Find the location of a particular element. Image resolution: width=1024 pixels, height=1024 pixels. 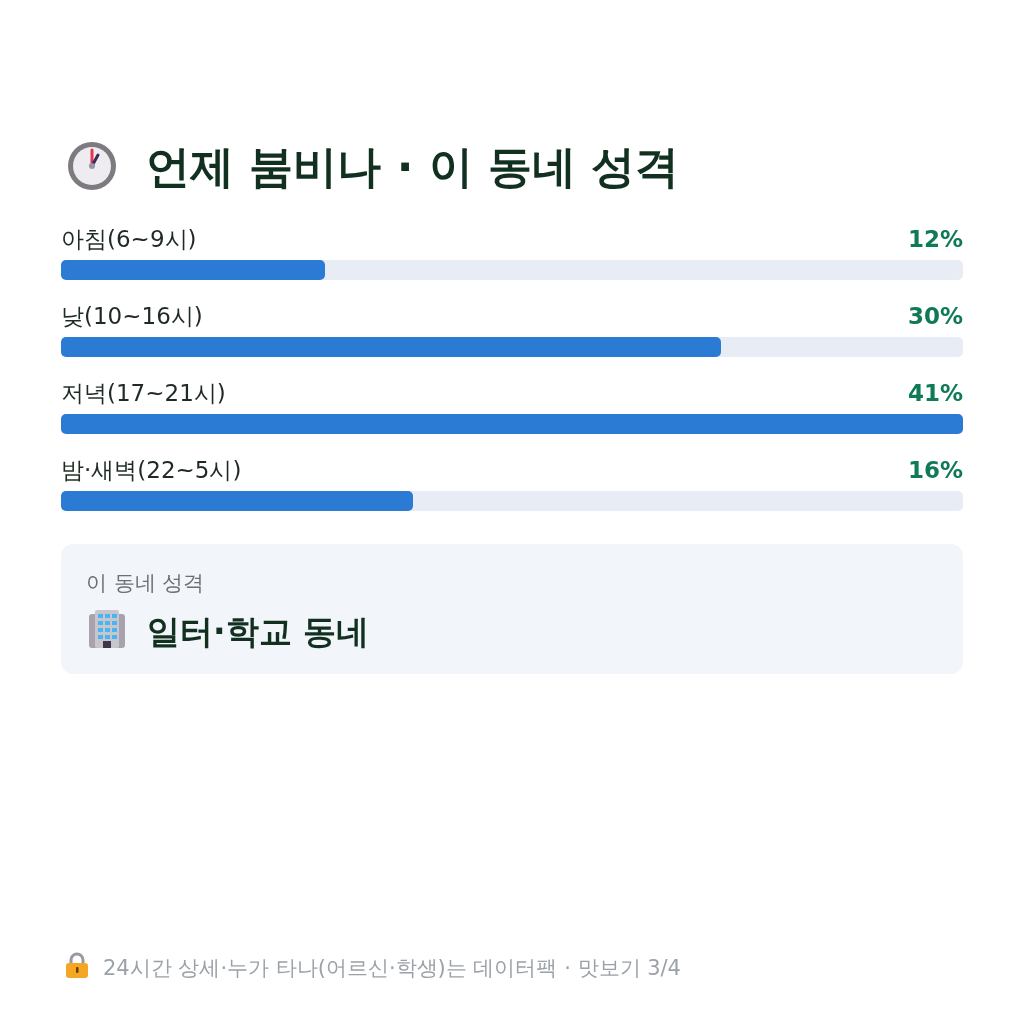

data-label: 30% is located at coordinates (935, 316).